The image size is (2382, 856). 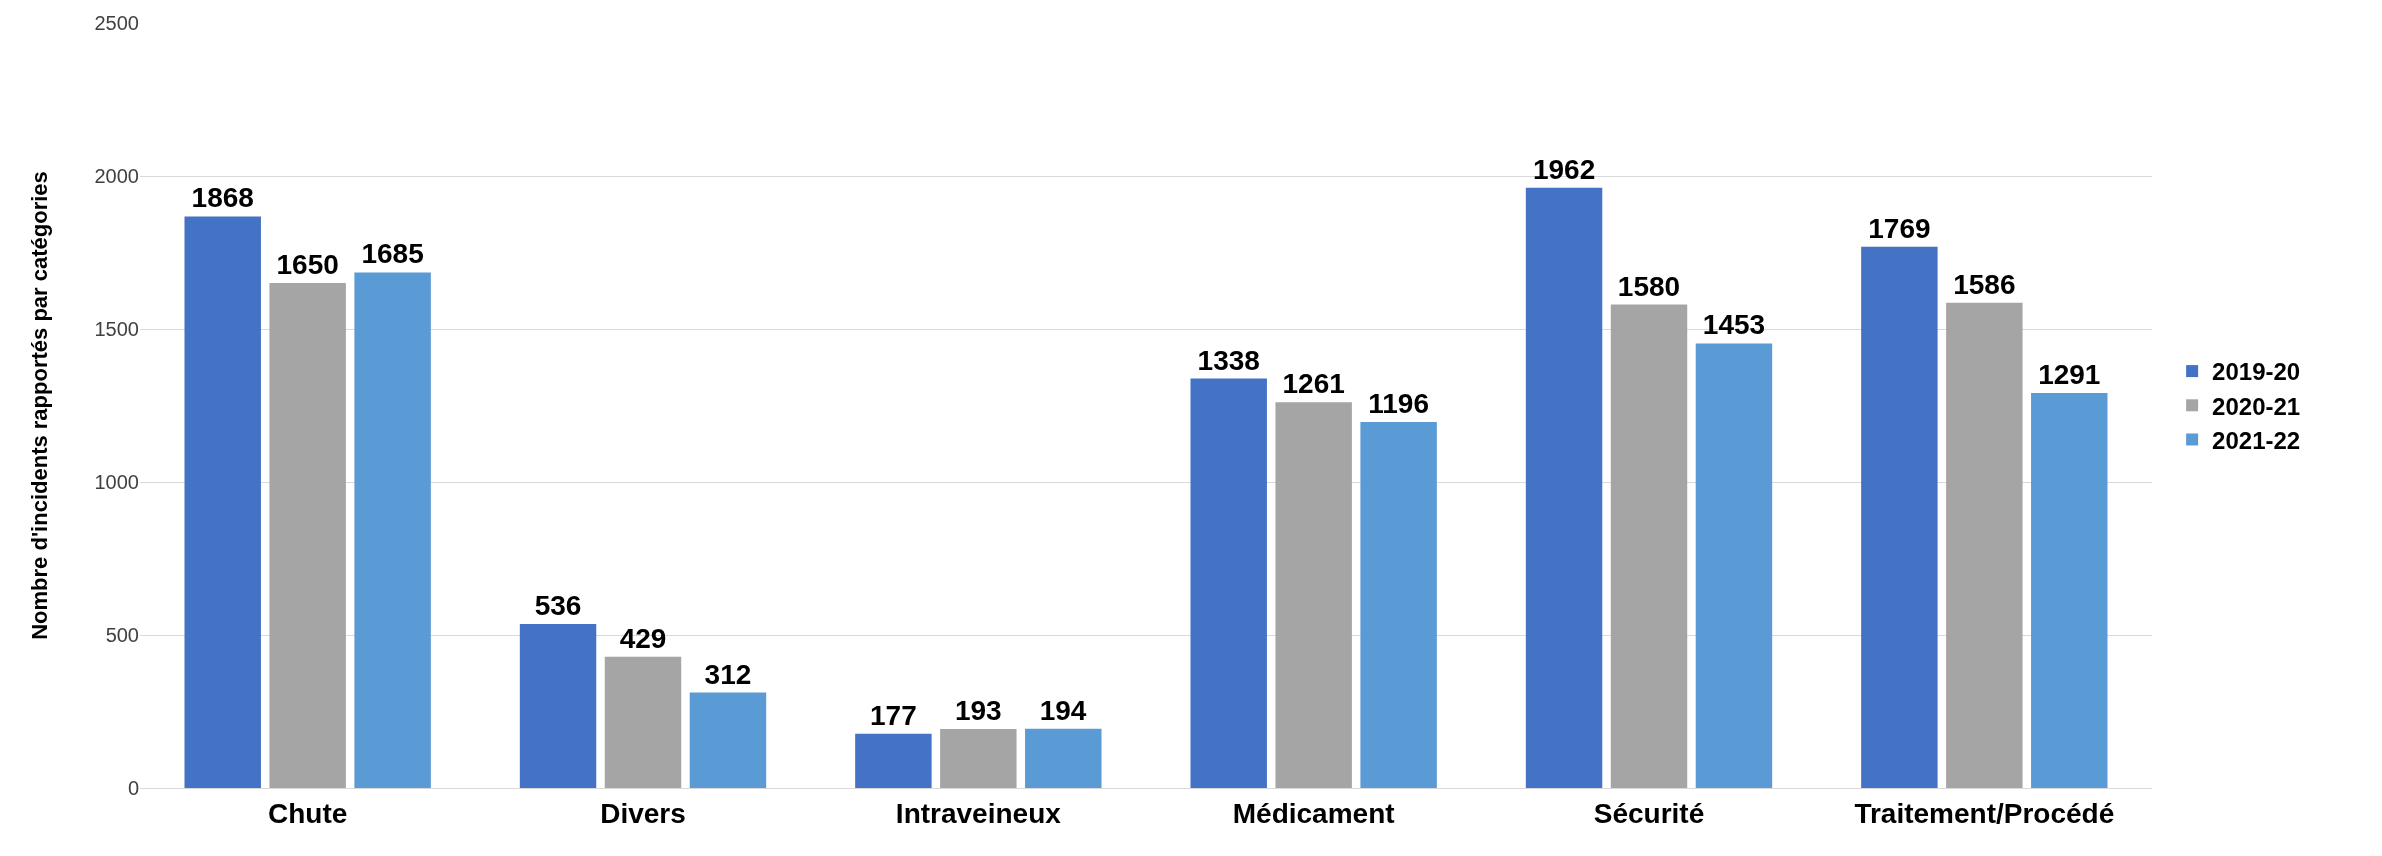 I want to click on data-label: 177, so click(x=893, y=715).